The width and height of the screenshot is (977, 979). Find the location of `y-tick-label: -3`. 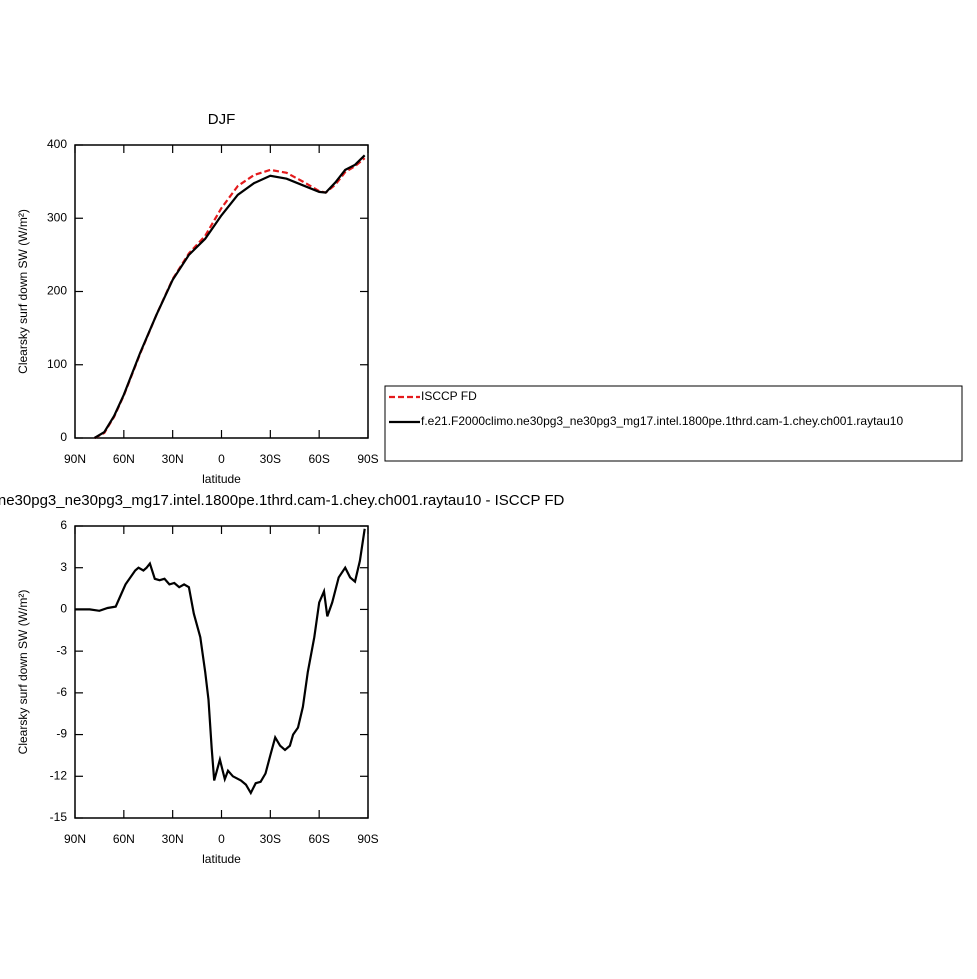

y-tick-label: -3 is located at coordinates (61, 650).